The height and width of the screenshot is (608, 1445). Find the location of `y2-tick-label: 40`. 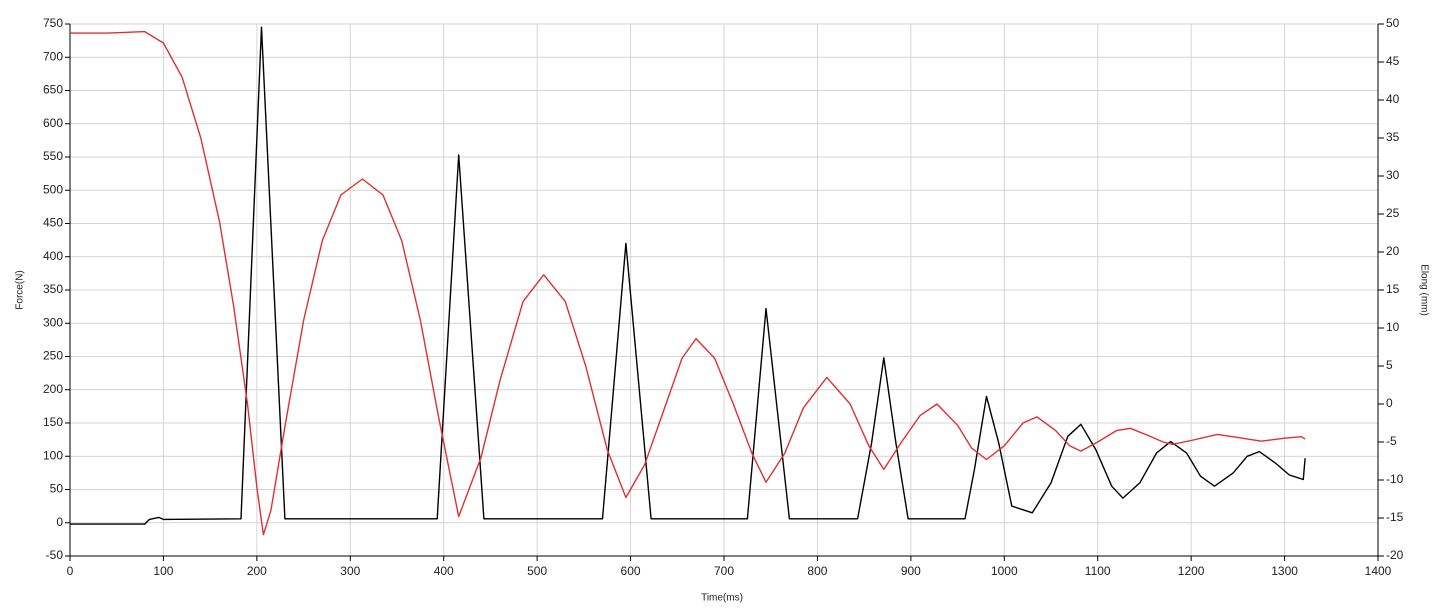

y2-tick-label: 40 is located at coordinates (1393, 99).